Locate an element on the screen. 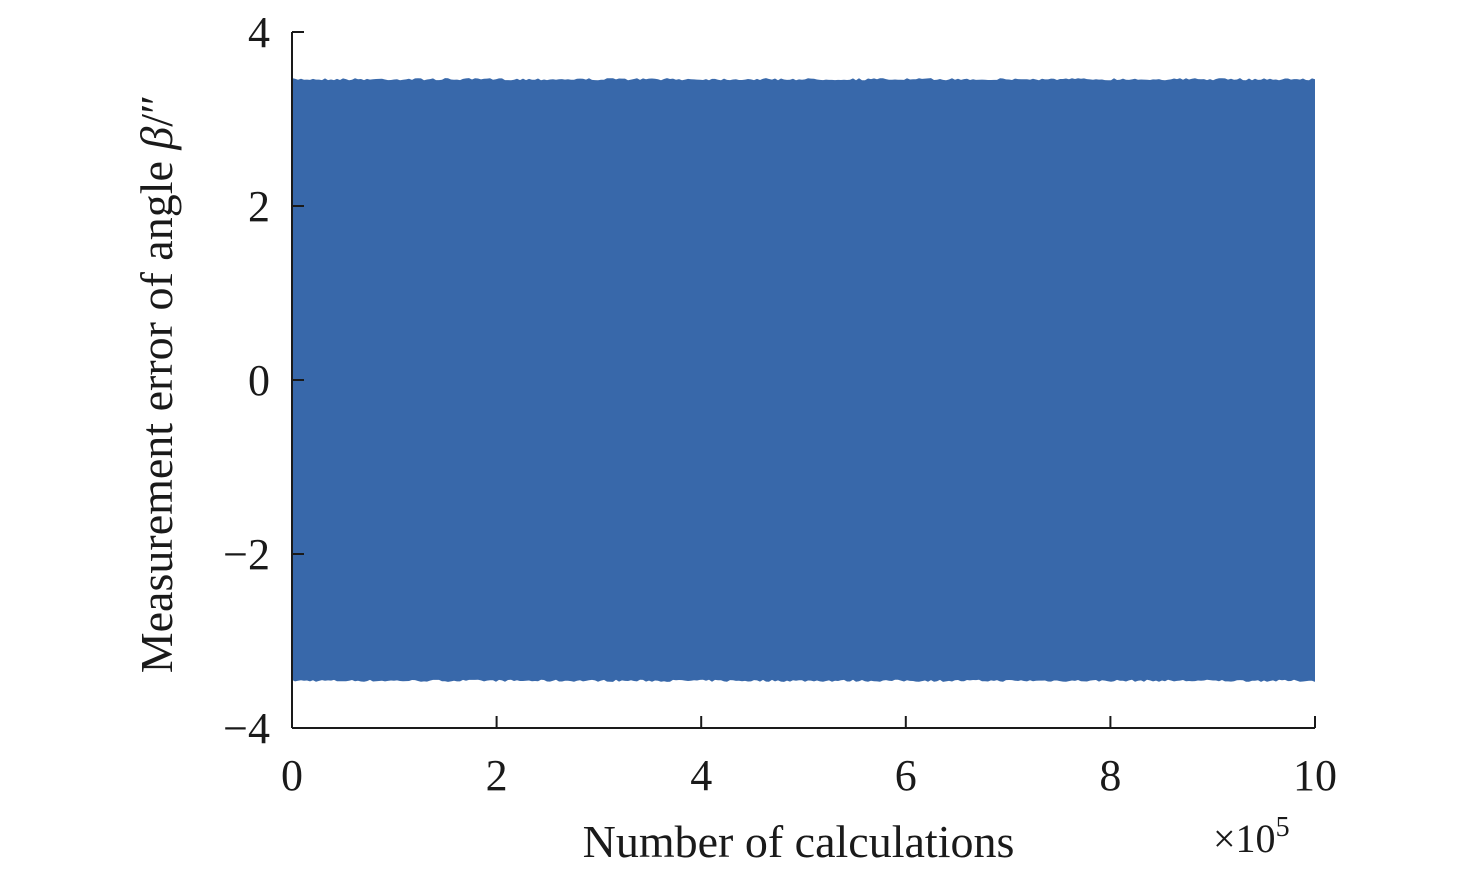  x-tick-label: 8 is located at coordinates (1110, 775).